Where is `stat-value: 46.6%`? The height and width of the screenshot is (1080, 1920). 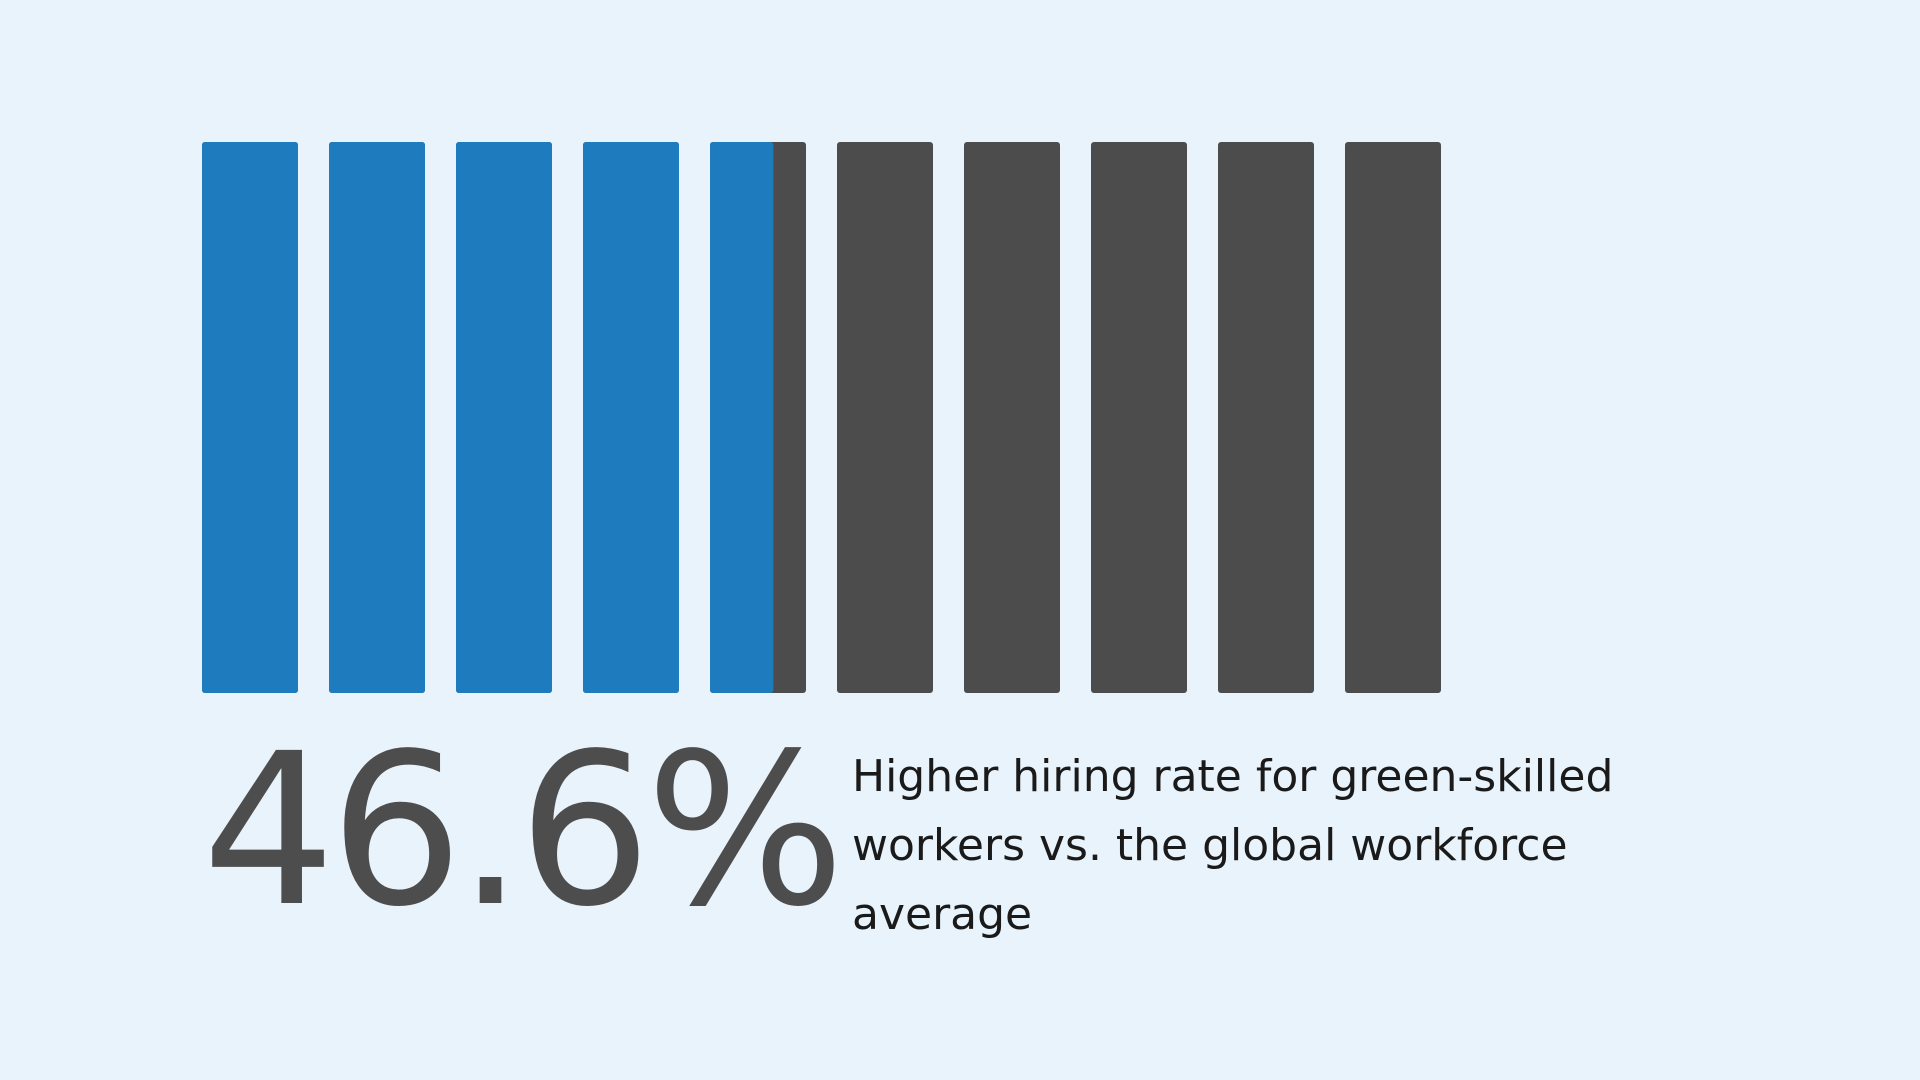 stat-value: 46.6% is located at coordinates (523, 830).